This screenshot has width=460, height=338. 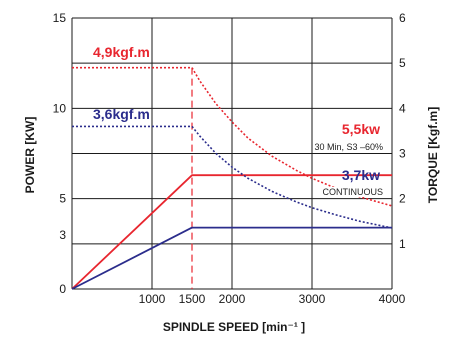 I want to click on x-tick-label: 2000, so click(x=232, y=299).